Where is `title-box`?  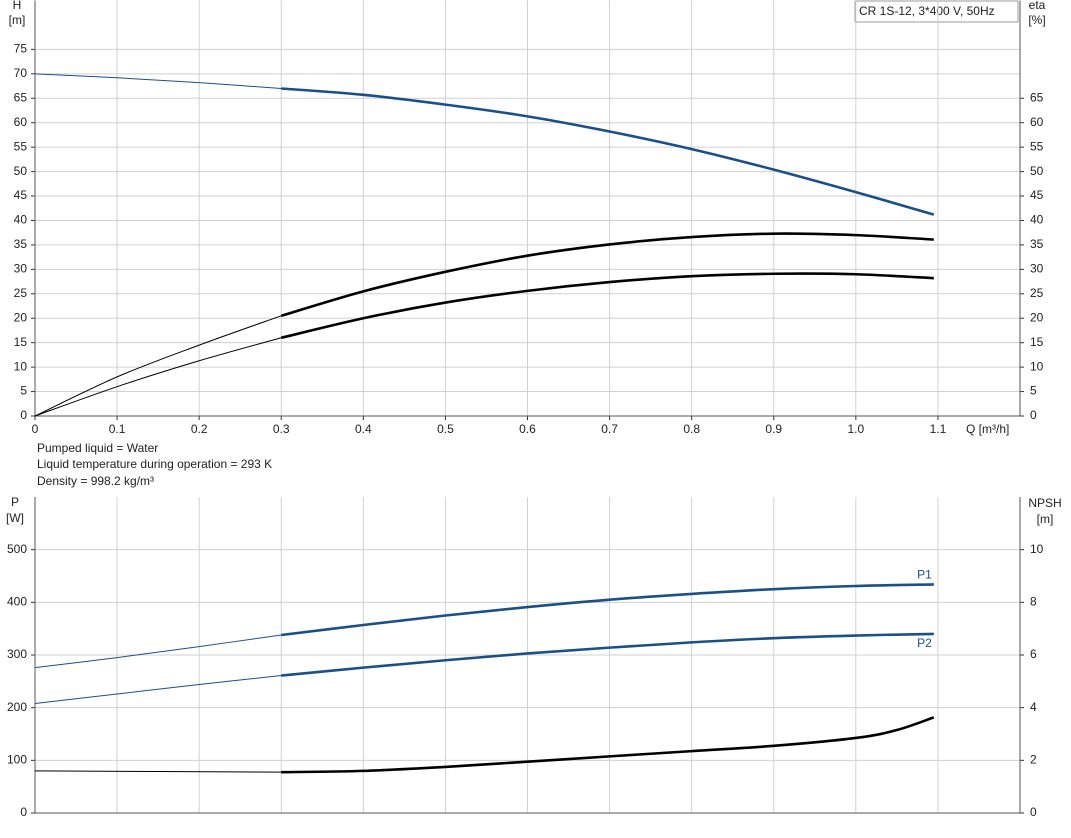
title-box is located at coordinates (936, 11).